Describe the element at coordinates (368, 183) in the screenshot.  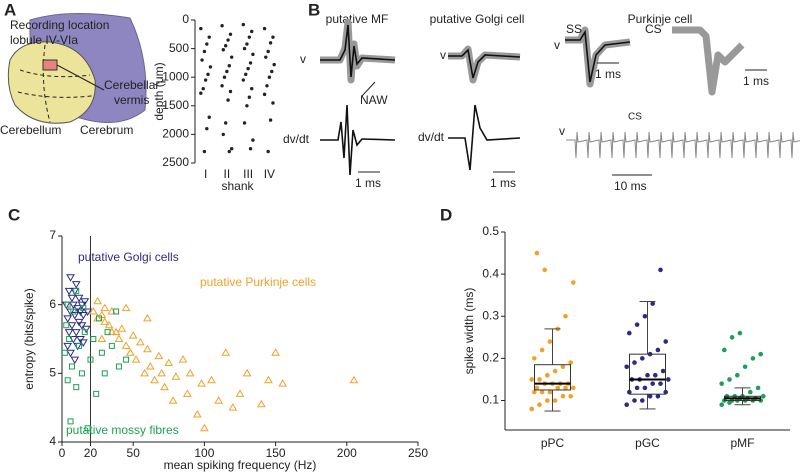
I see `scalebar-label: 1 ms` at that location.